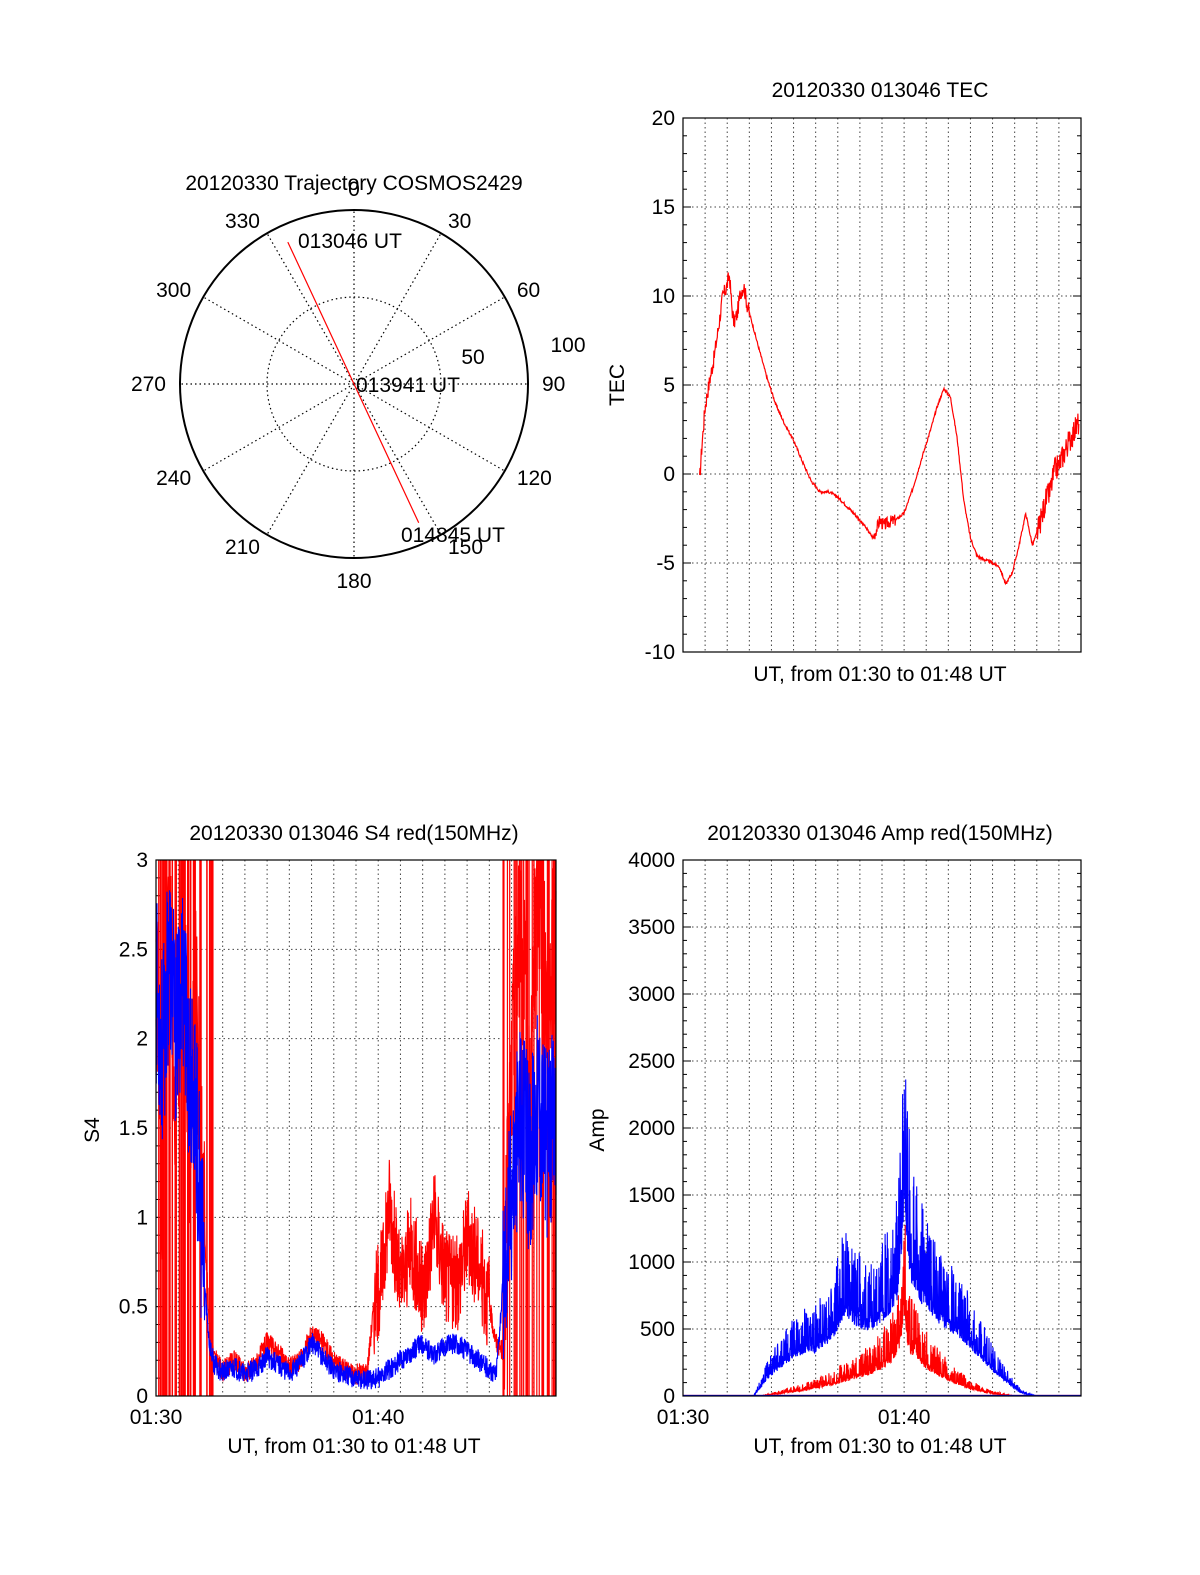 Image resolution: width=1200 pixels, height=1575 pixels. I want to click on azimuth-label: 330, so click(242, 221).